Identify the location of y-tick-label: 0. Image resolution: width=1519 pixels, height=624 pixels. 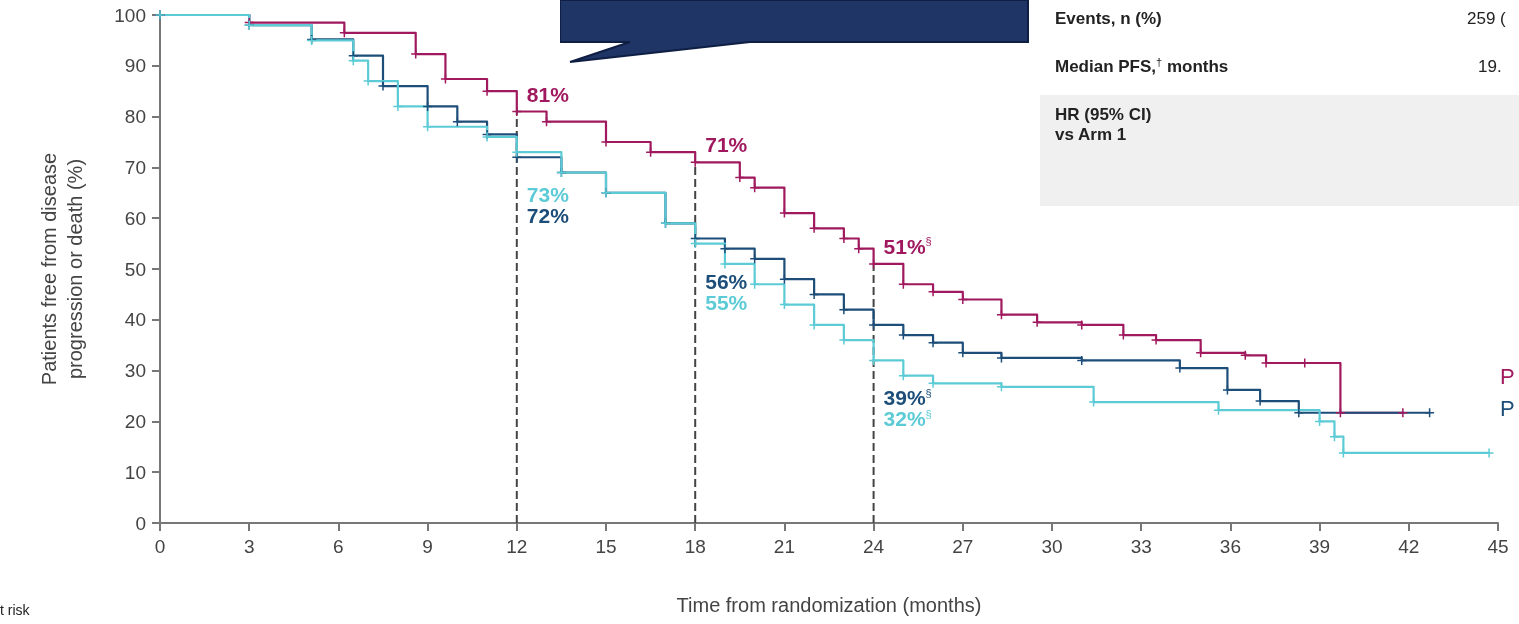
(140, 523).